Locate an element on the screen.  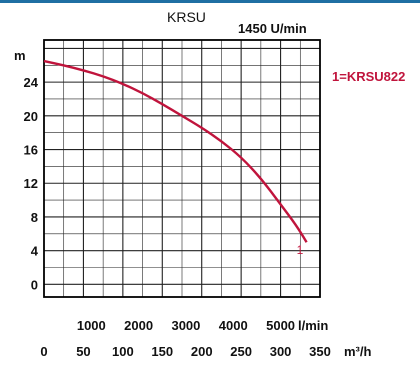
chart-subtitle: 1450 U/min is located at coordinates (272, 28).